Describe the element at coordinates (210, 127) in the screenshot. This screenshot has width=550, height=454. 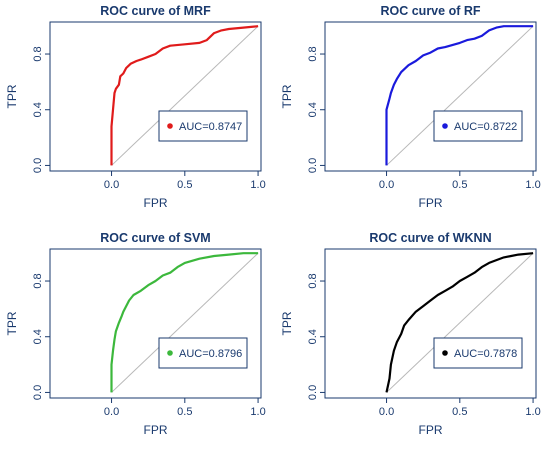
I see `legend-label: AUC=0.8747` at that location.